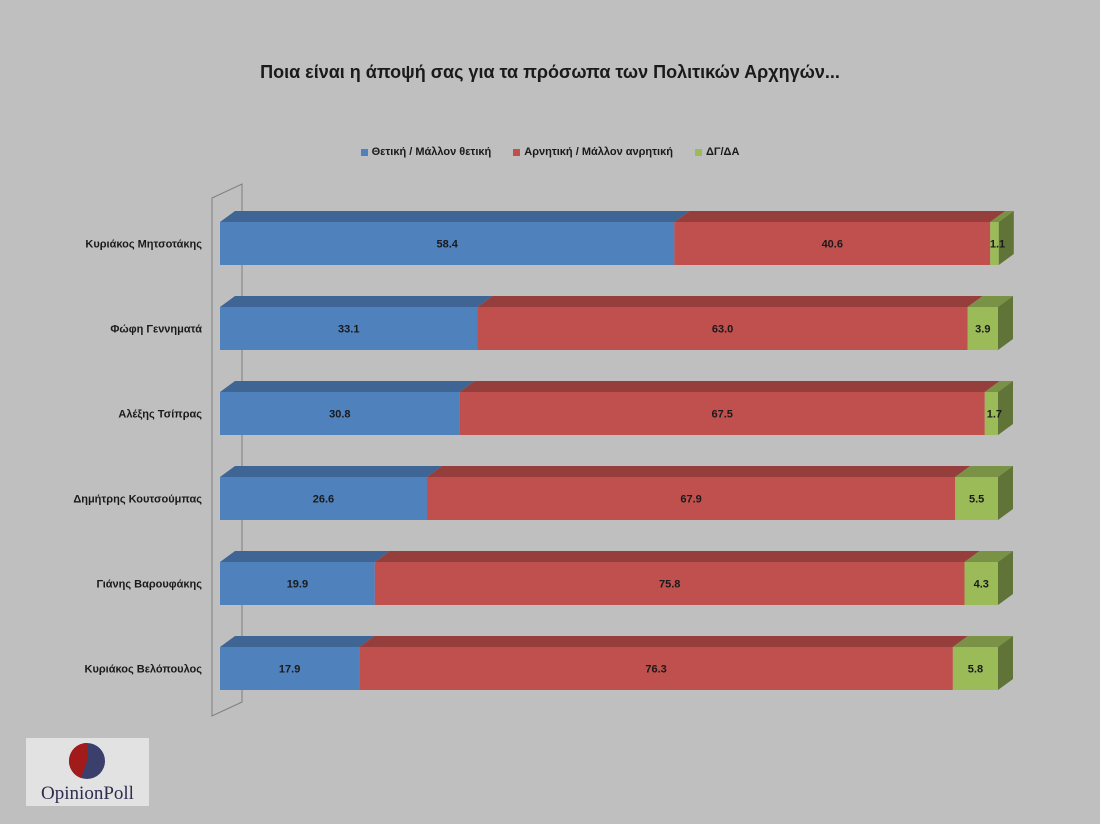 The height and width of the screenshot is (824, 1100). What do you see at coordinates (86, 760) in the screenshot?
I see `logo-pie-icon` at bounding box center [86, 760].